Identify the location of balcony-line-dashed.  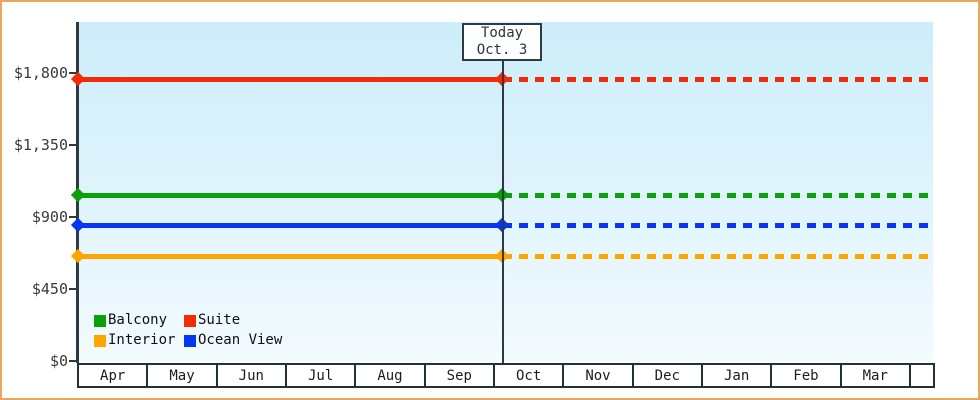
(718, 195).